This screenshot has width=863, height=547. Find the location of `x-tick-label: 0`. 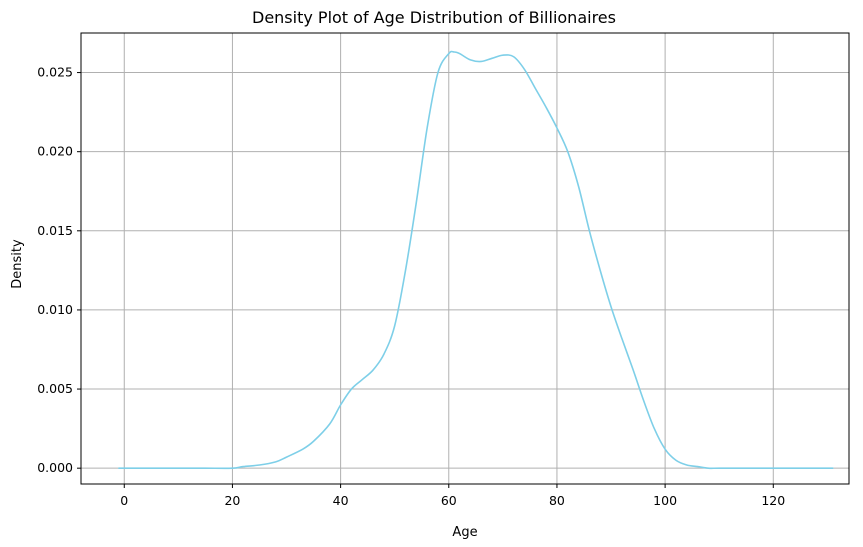

x-tick-label: 0 is located at coordinates (124, 500).